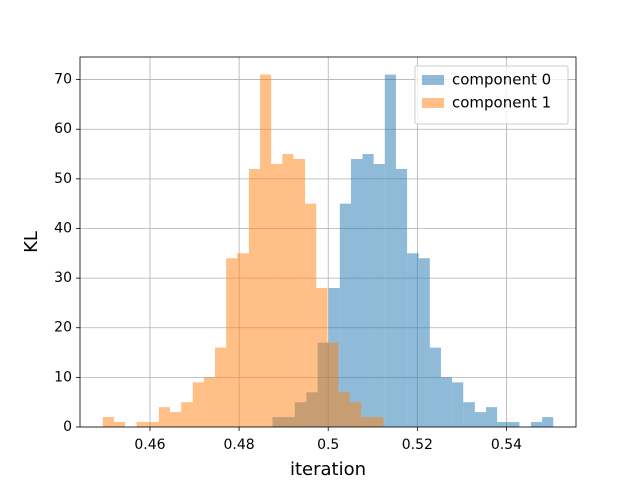  I want to click on y-tick-label: 30, so click(63, 278).